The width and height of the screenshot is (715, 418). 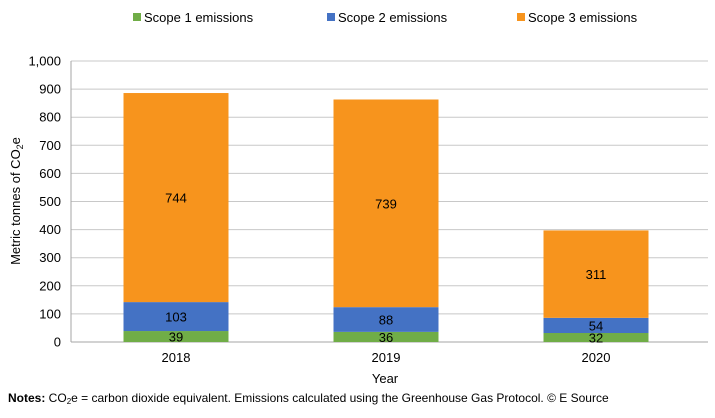 What do you see at coordinates (50, 313) in the screenshot?
I see `y-tick-label: 100` at bounding box center [50, 313].